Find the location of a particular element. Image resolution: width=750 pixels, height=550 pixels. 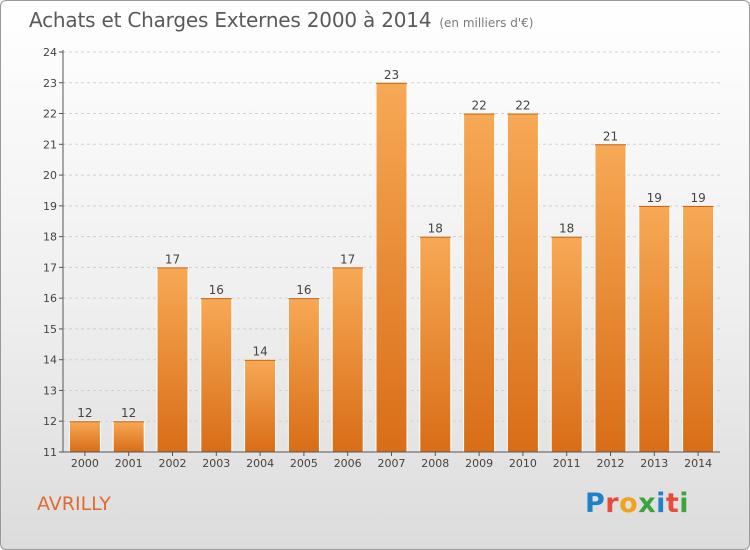

y-tick-label: 12 is located at coordinates (50, 421).